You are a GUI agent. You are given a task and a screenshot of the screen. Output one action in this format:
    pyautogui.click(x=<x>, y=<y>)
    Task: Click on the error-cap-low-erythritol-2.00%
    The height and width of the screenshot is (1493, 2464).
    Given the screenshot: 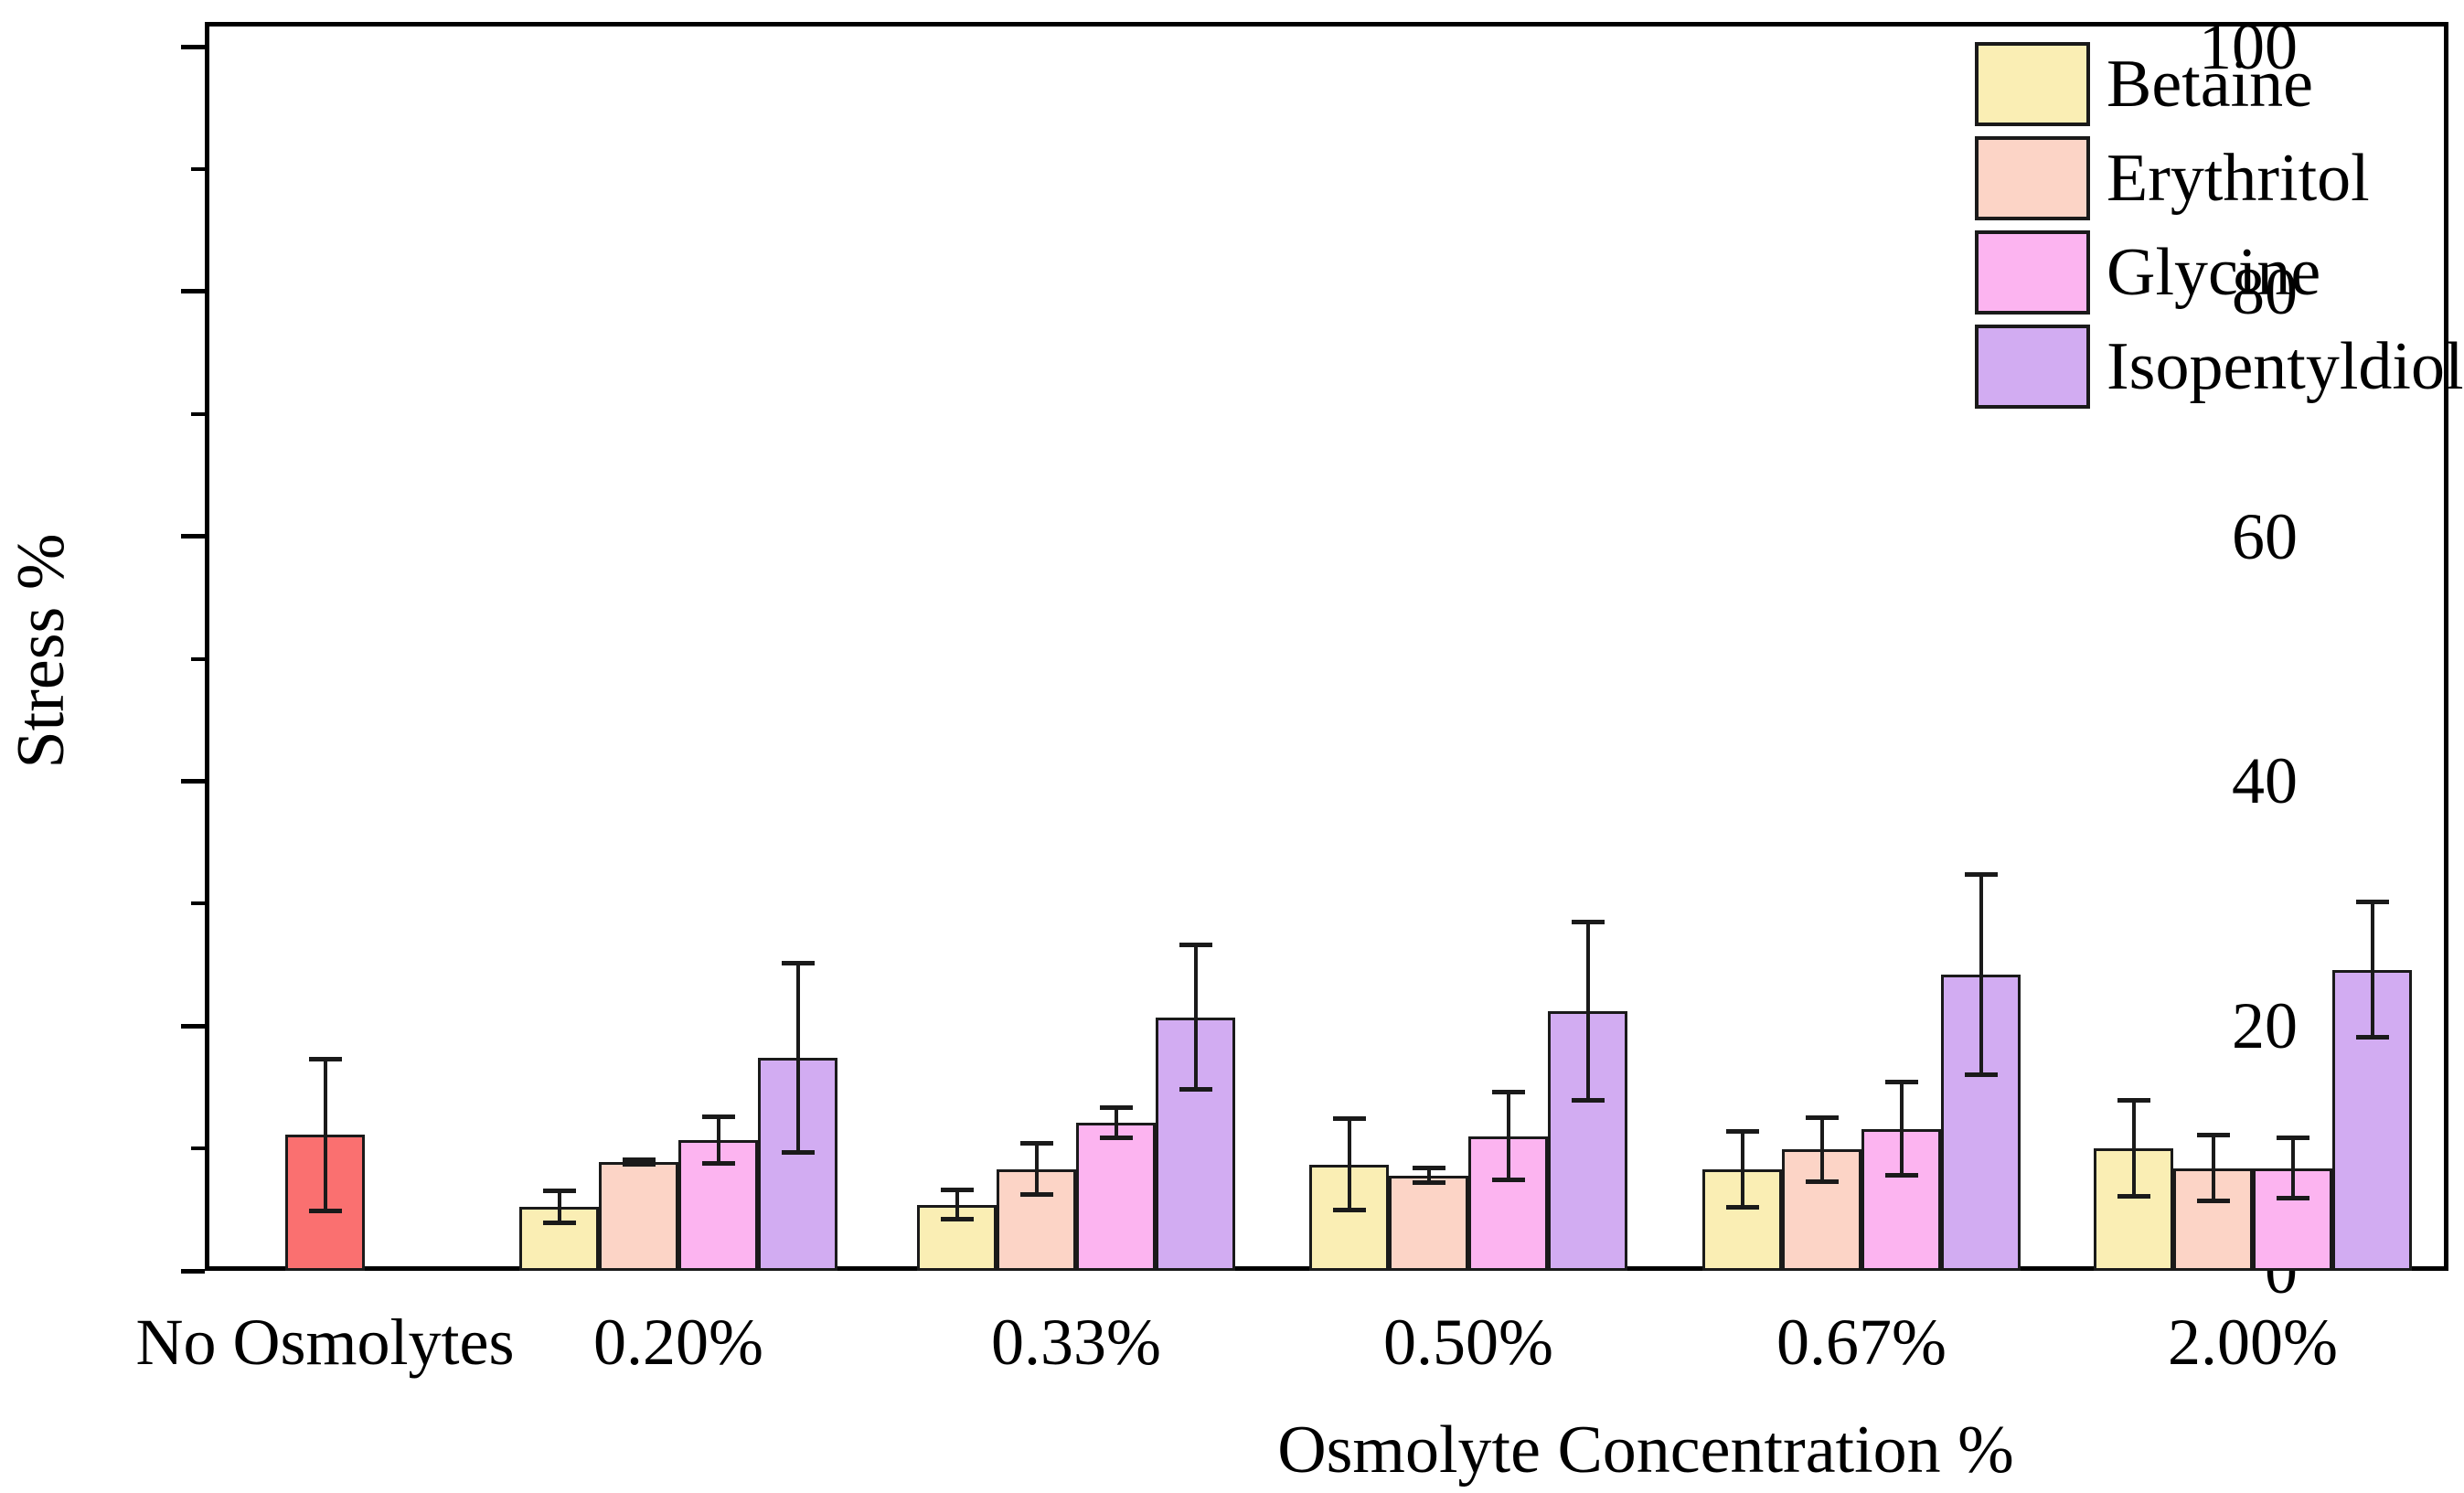 What is the action you would take?
    pyautogui.click(x=2213, y=1201)
    